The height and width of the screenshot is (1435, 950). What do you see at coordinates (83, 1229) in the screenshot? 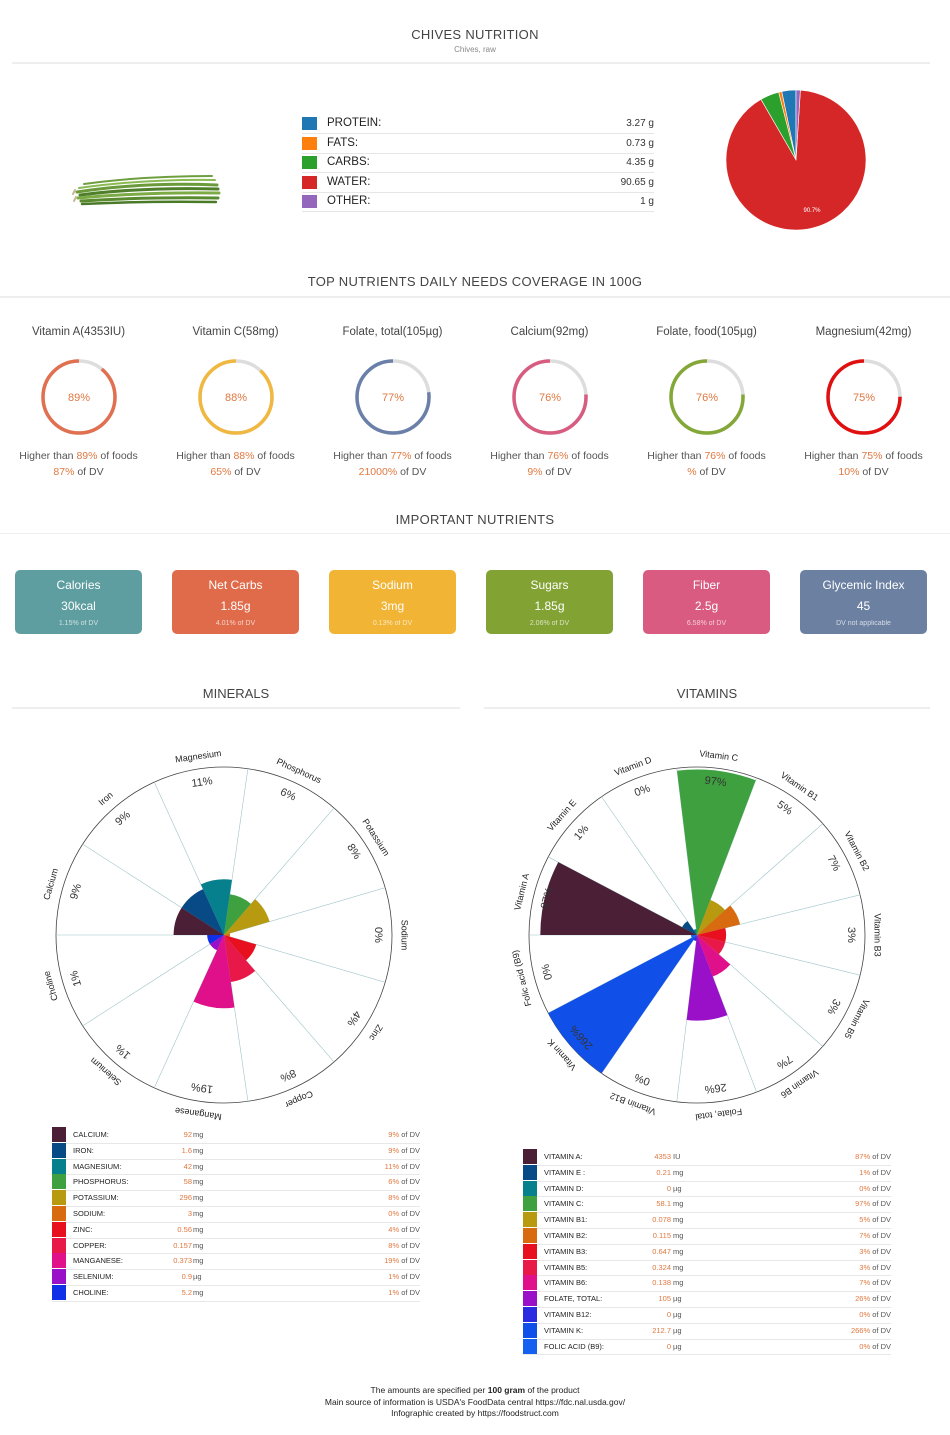
I see `row-name: ZINC:` at bounding box center [83, 1229].